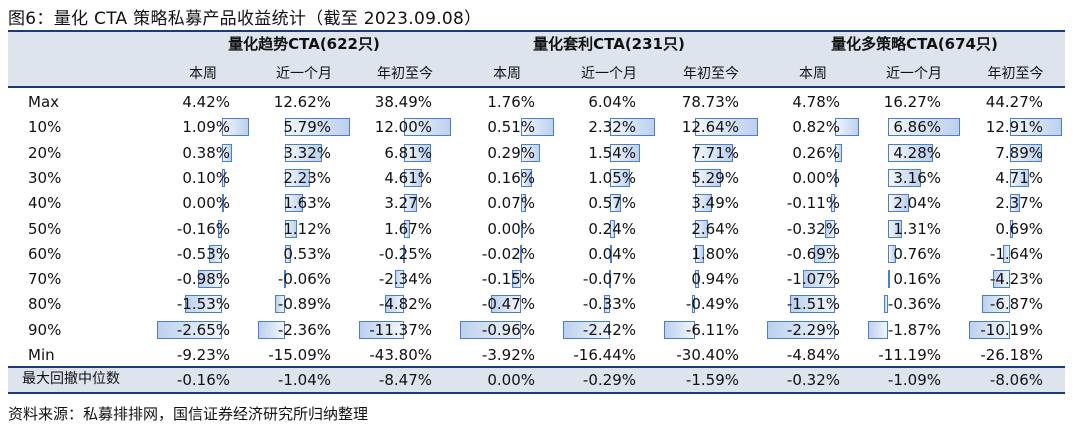 The image size is (1080, 427). I want to click on table-cell: 0.94%, so click(715, 279).